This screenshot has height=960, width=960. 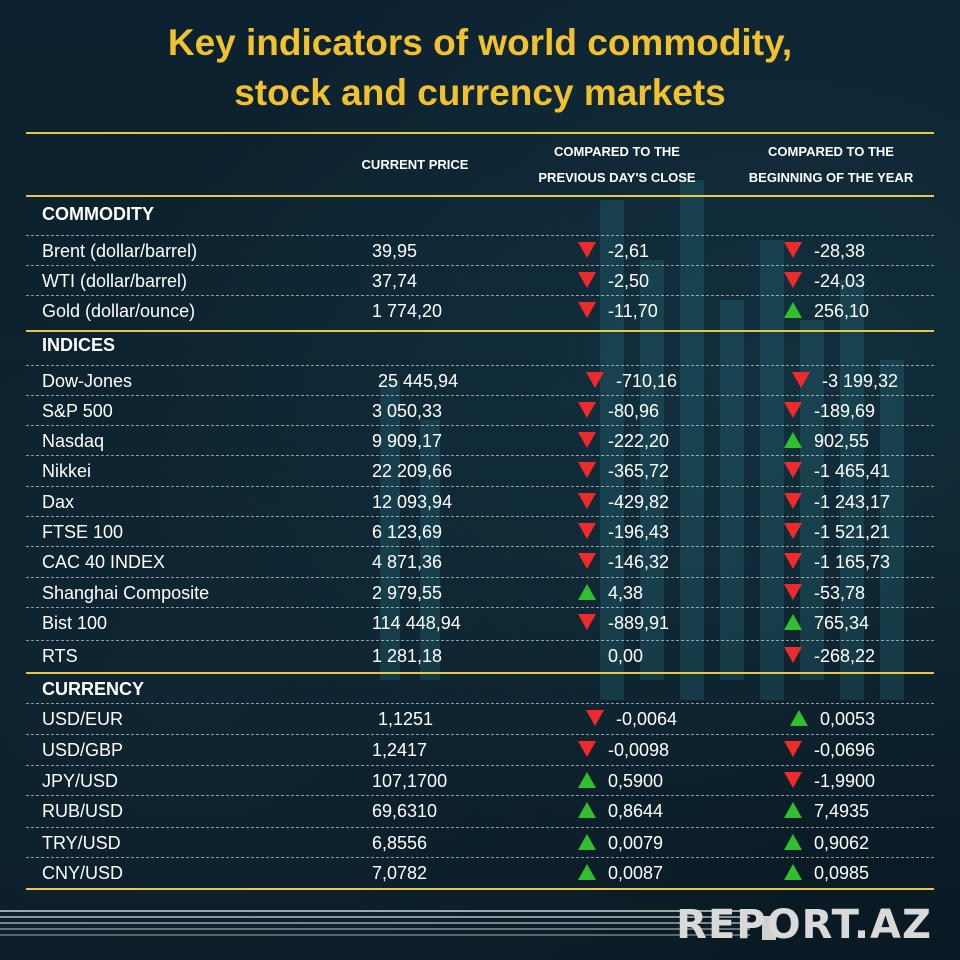 What do you see at coordinates (633, 311) in the screenshot?
I see `row-prev-value: -11,70` at bounding box center [633, 311].